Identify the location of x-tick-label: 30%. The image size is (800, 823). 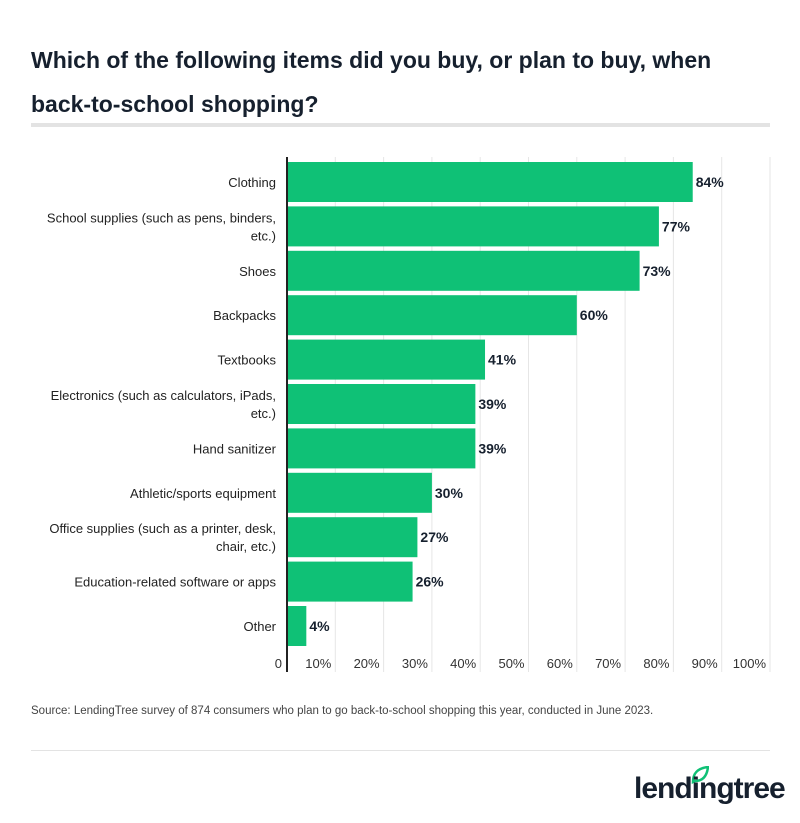
(415, 663).